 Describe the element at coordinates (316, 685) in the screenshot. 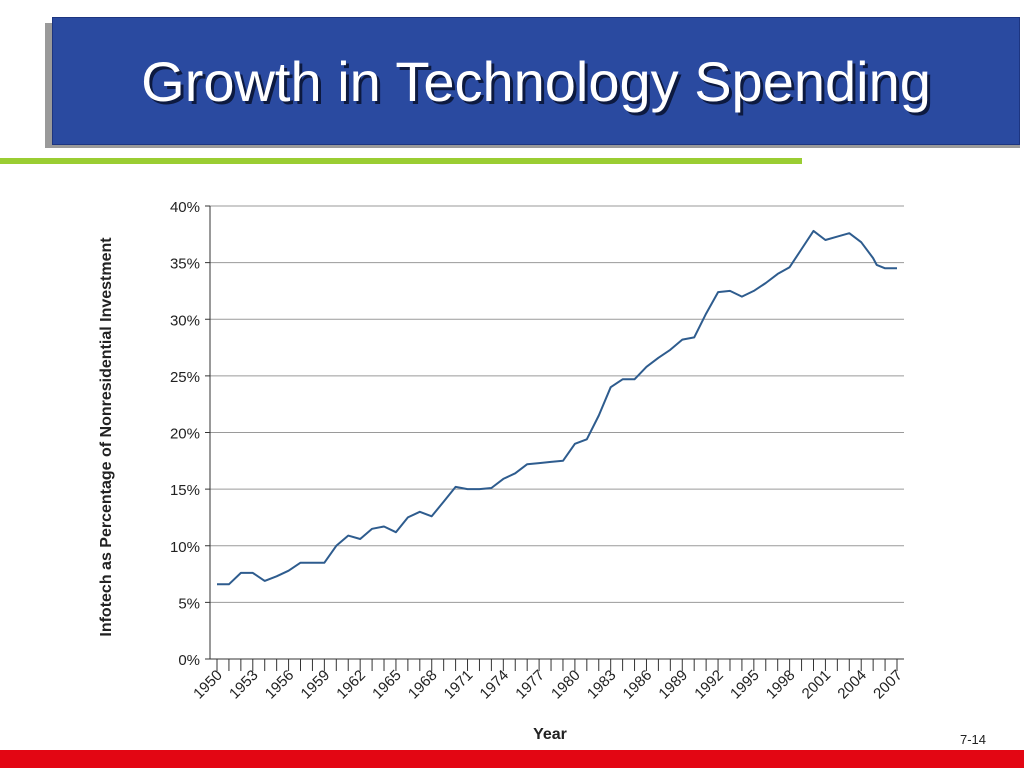

I see `x-tick-label: 1959` at that location.